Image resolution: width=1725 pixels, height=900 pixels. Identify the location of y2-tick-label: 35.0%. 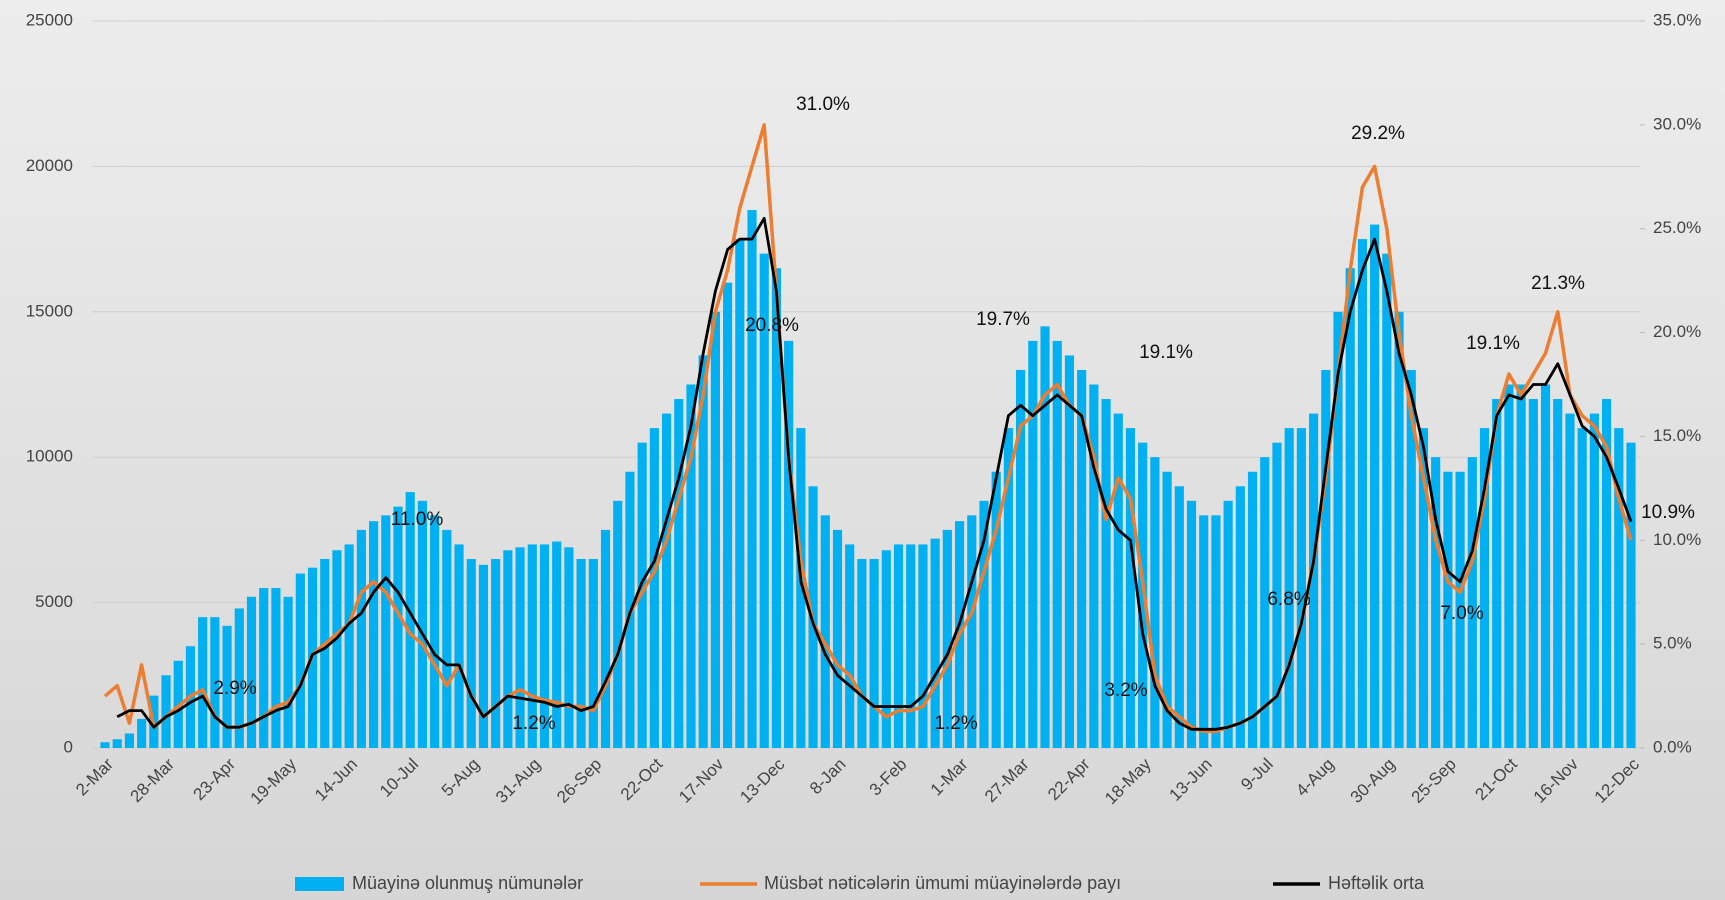
(1677, 19).